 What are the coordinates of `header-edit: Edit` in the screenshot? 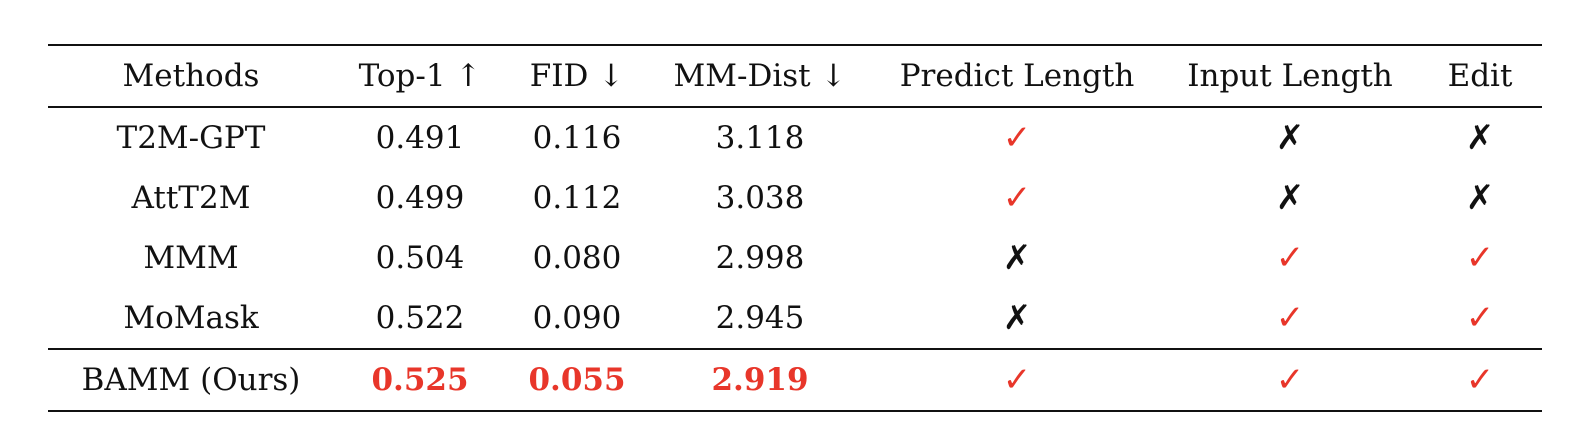 It's located at (1480, 76).